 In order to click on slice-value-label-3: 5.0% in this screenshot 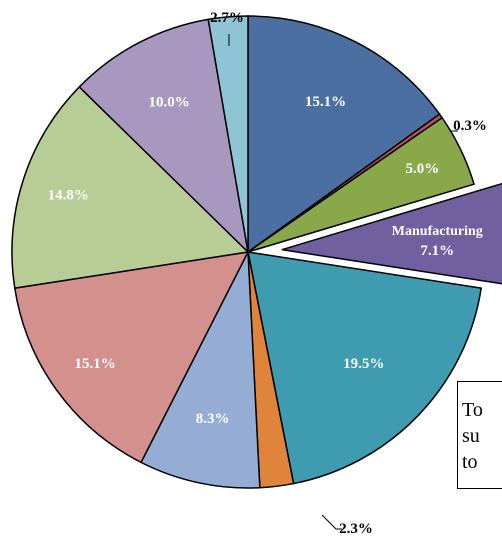, I will do `click(423, 169)`.